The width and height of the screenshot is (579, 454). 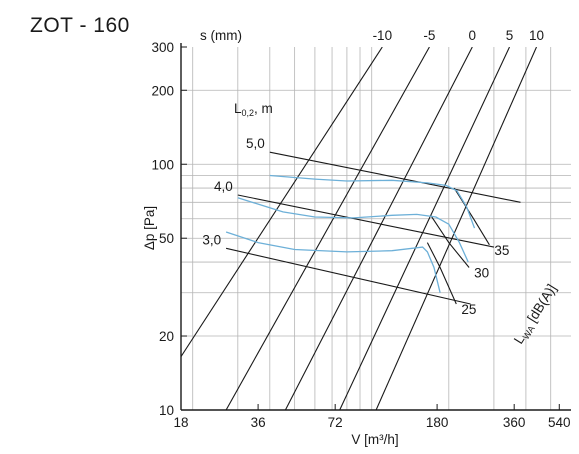 I want to click on sound-axis-label: LWA [dB(A)], so click(x=536, y=314).